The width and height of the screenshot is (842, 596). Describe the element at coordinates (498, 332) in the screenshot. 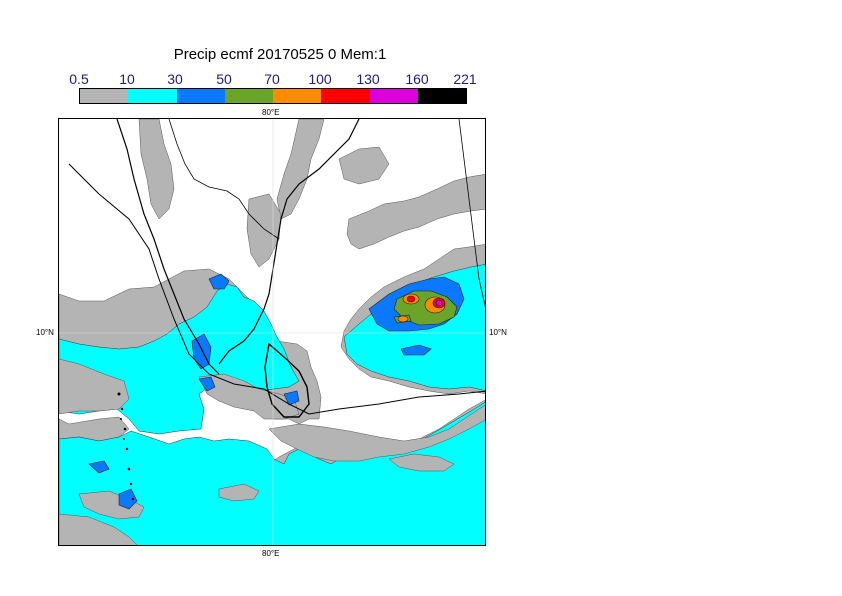

I see `lat-label-right: 10°N` at that location.